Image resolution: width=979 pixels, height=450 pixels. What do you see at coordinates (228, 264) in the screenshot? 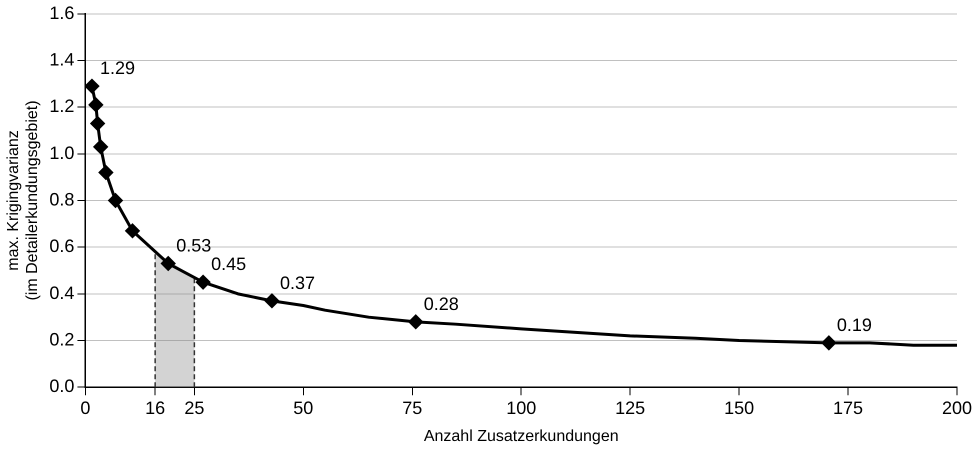
I see `data-label: 0.45` at bounding box center [228, 264].